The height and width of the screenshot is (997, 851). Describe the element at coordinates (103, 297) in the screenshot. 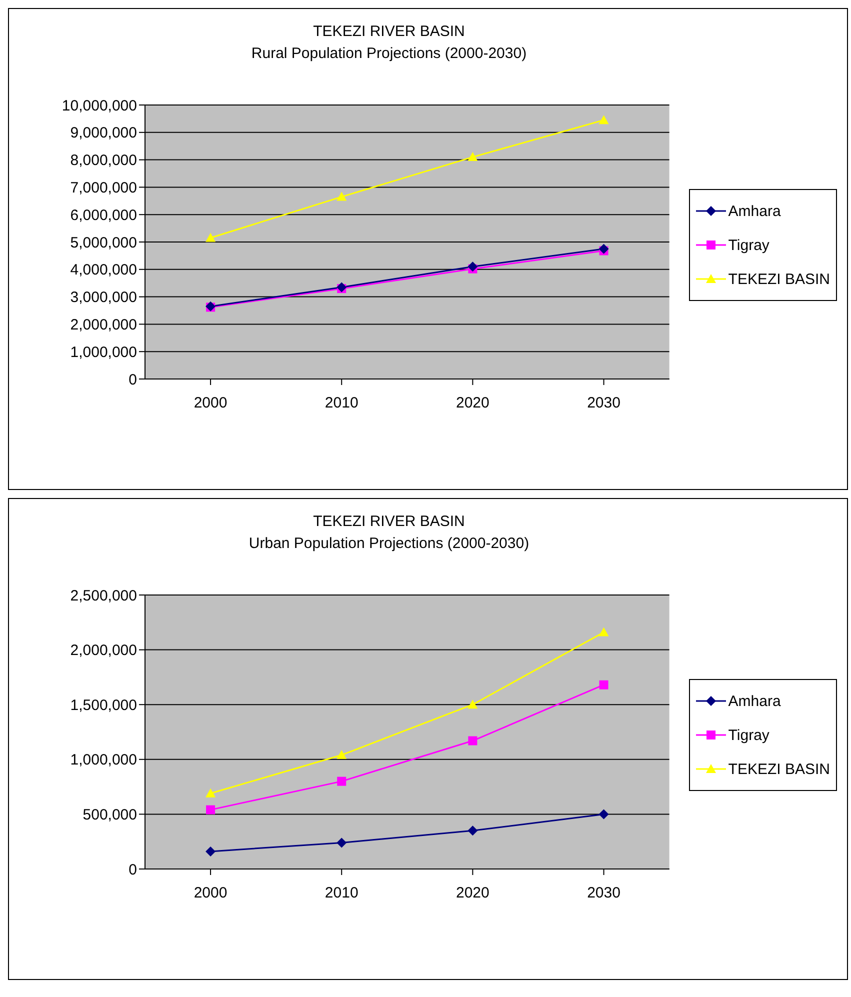

I see `y-tick-label: 3,000,000` at that location.